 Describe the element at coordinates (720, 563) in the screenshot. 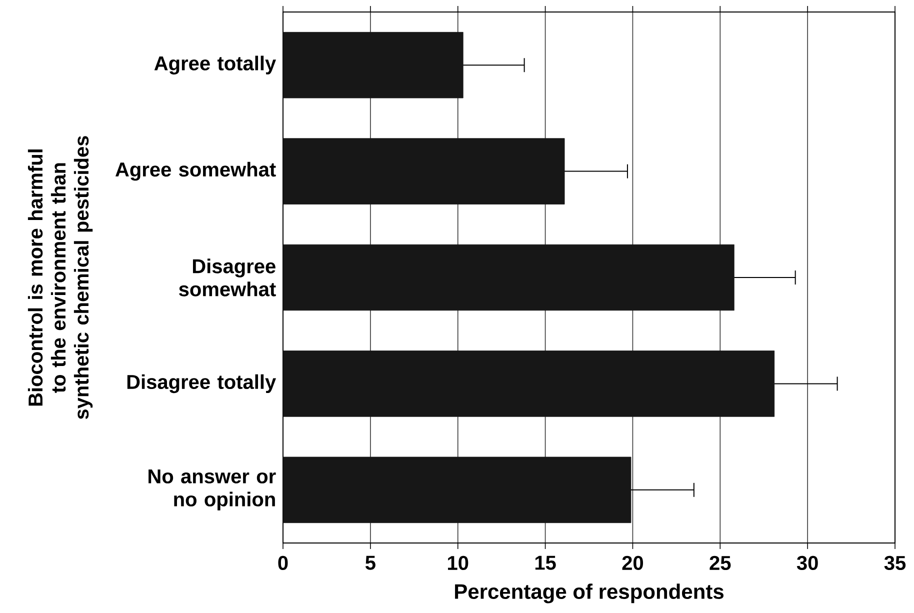

I see `x-tick-label: 25` at that location.